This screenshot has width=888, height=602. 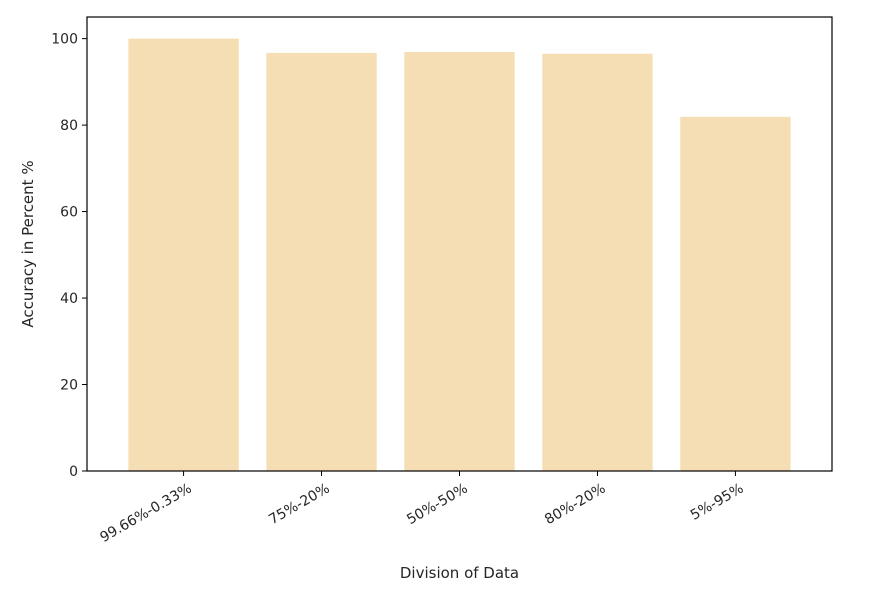 What do you see at coordinates (69, 299) in the screenshot?
I see `y-tick-label: 40` at bounding box center [69, 299].